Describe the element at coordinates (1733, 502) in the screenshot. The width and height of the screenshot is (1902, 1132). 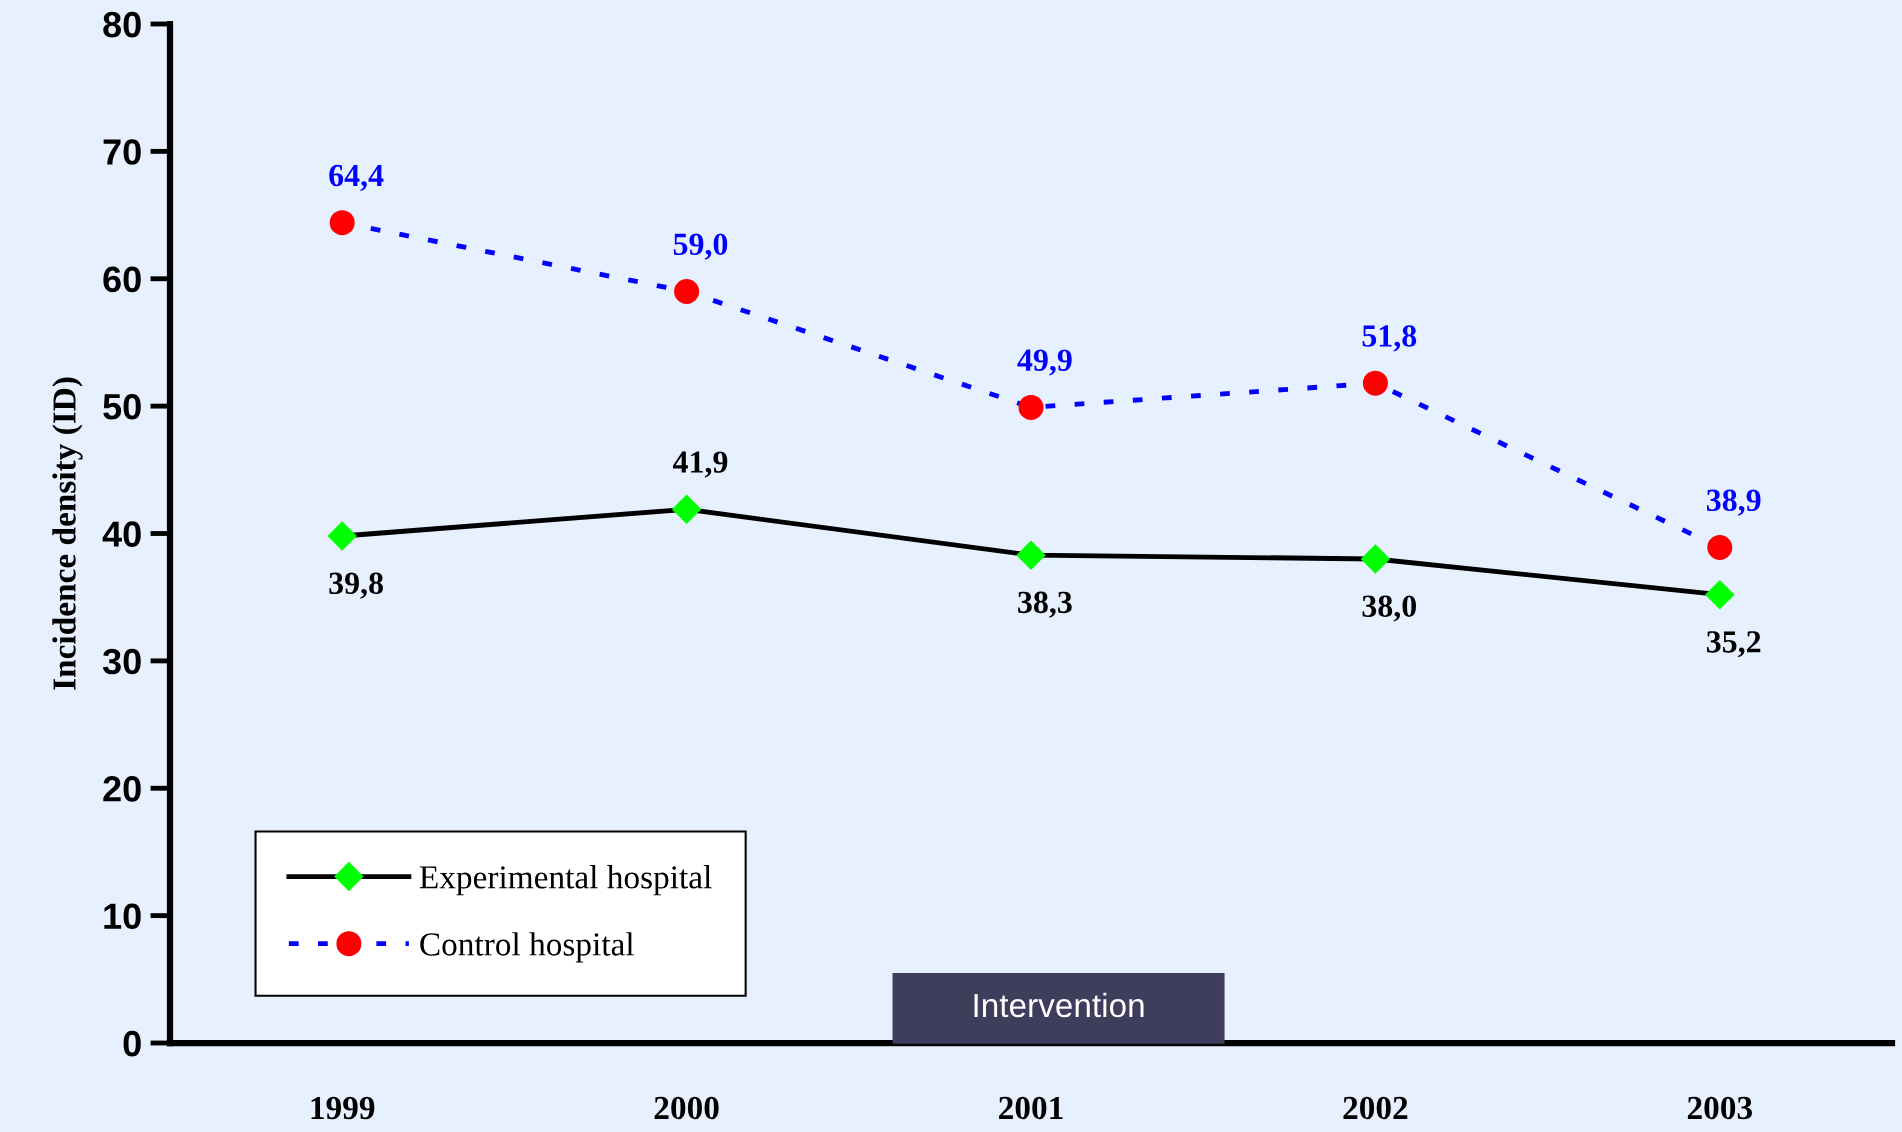
I see `data-label: 38,9` at that location.